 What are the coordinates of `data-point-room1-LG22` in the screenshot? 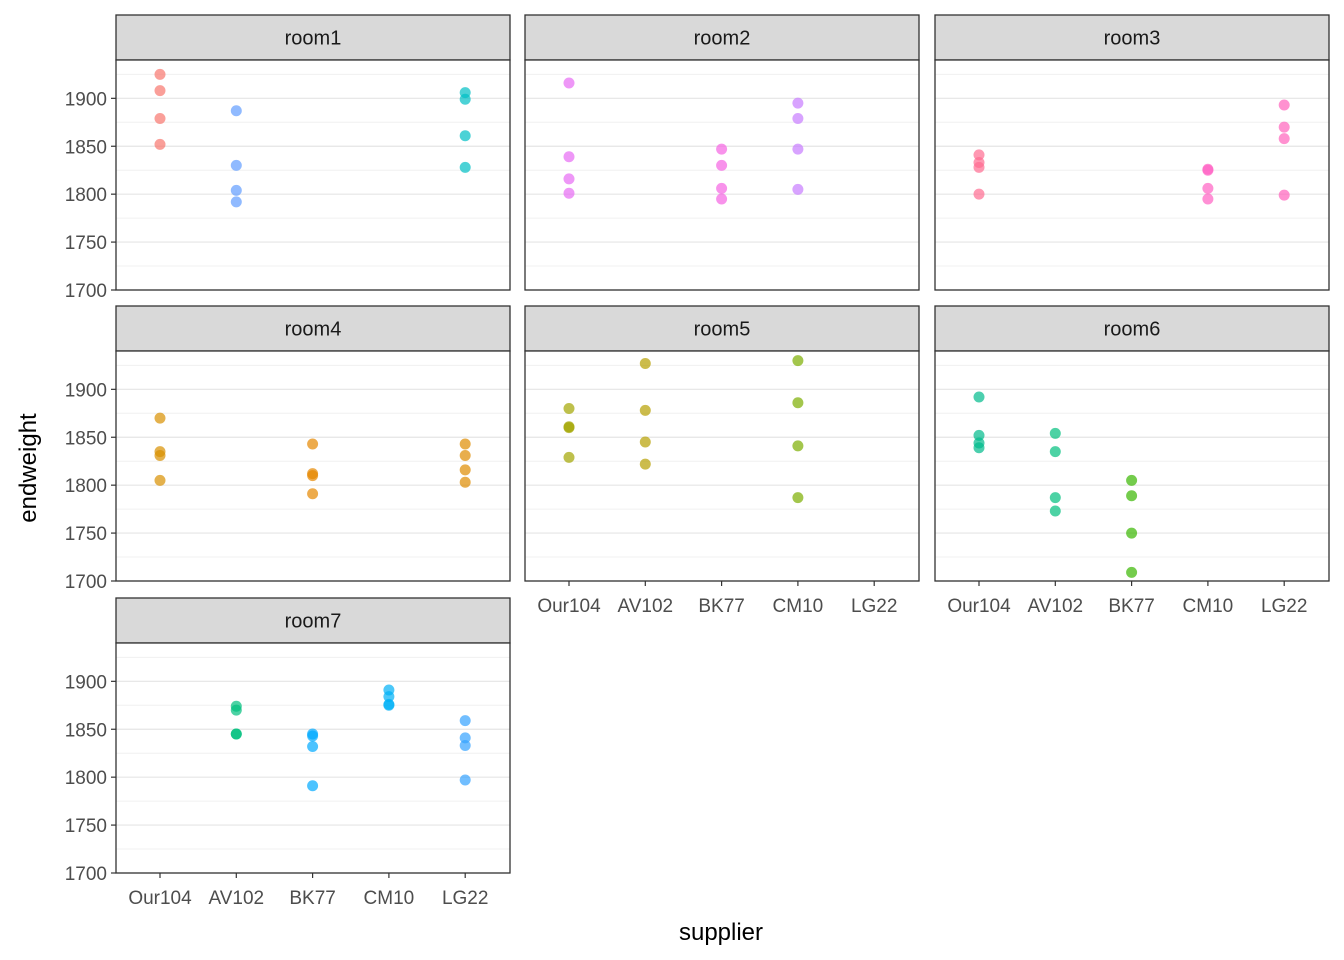 It's located at (465, 167).